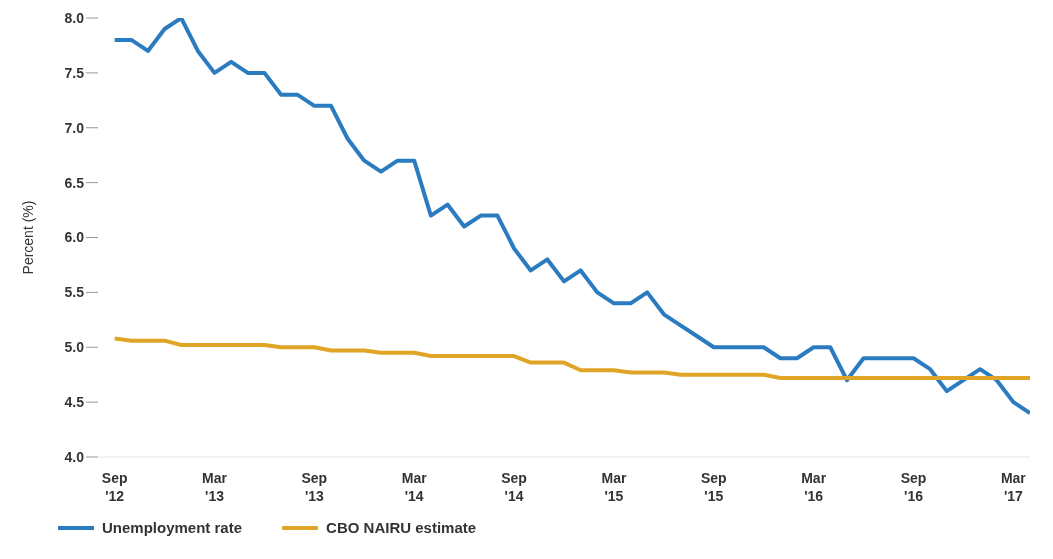 The image size is (1053, 559). I want to click on x-tick-label: Mar '17, so click(1013, 487).